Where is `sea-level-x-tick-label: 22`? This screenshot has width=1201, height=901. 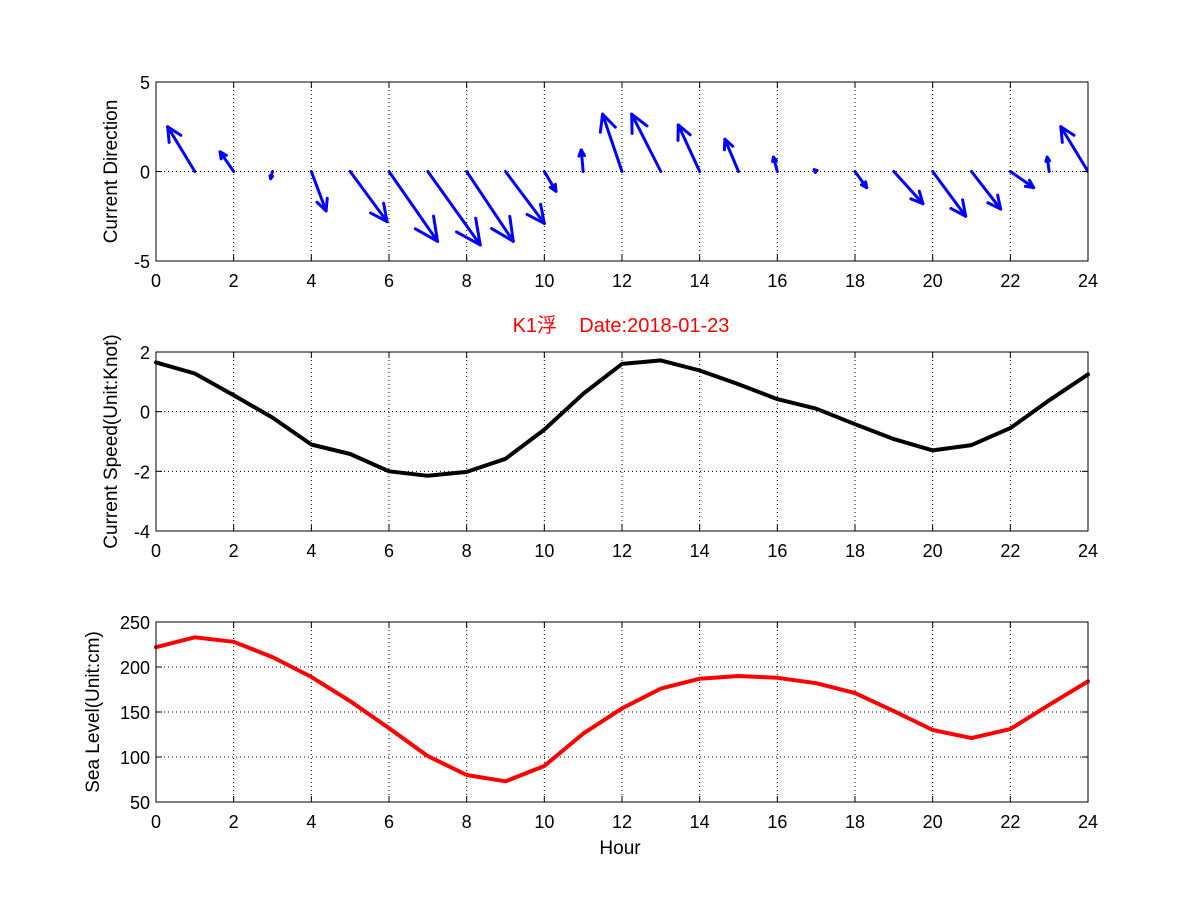
sea-level-x-tick-label: 22 is located at coordinates (1010, 822).